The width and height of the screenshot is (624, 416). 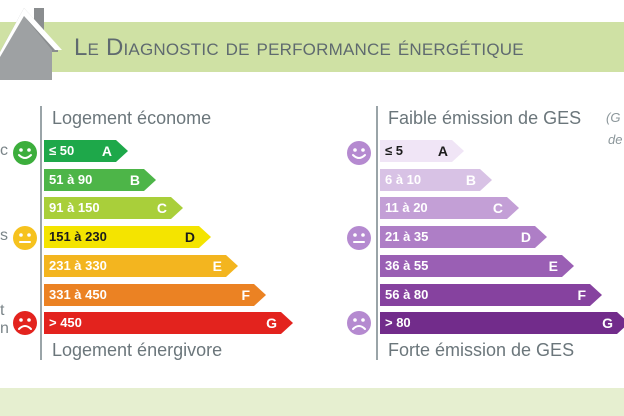 What do you see at coordinates (422, 151) in the screenshot?
I see `ges-class-a-bar: ≤ 5 A` at bounding box center [422, 151].